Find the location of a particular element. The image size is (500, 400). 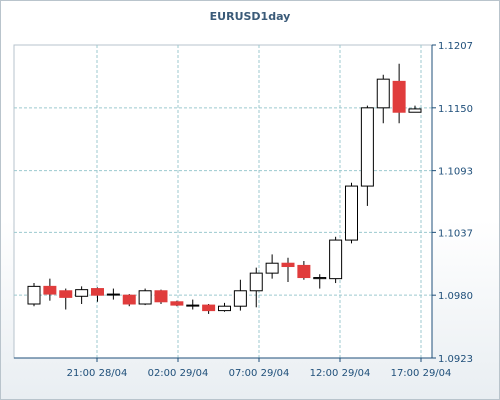

y-tick-label: 1.1093 is located at coordinates (455, 172).